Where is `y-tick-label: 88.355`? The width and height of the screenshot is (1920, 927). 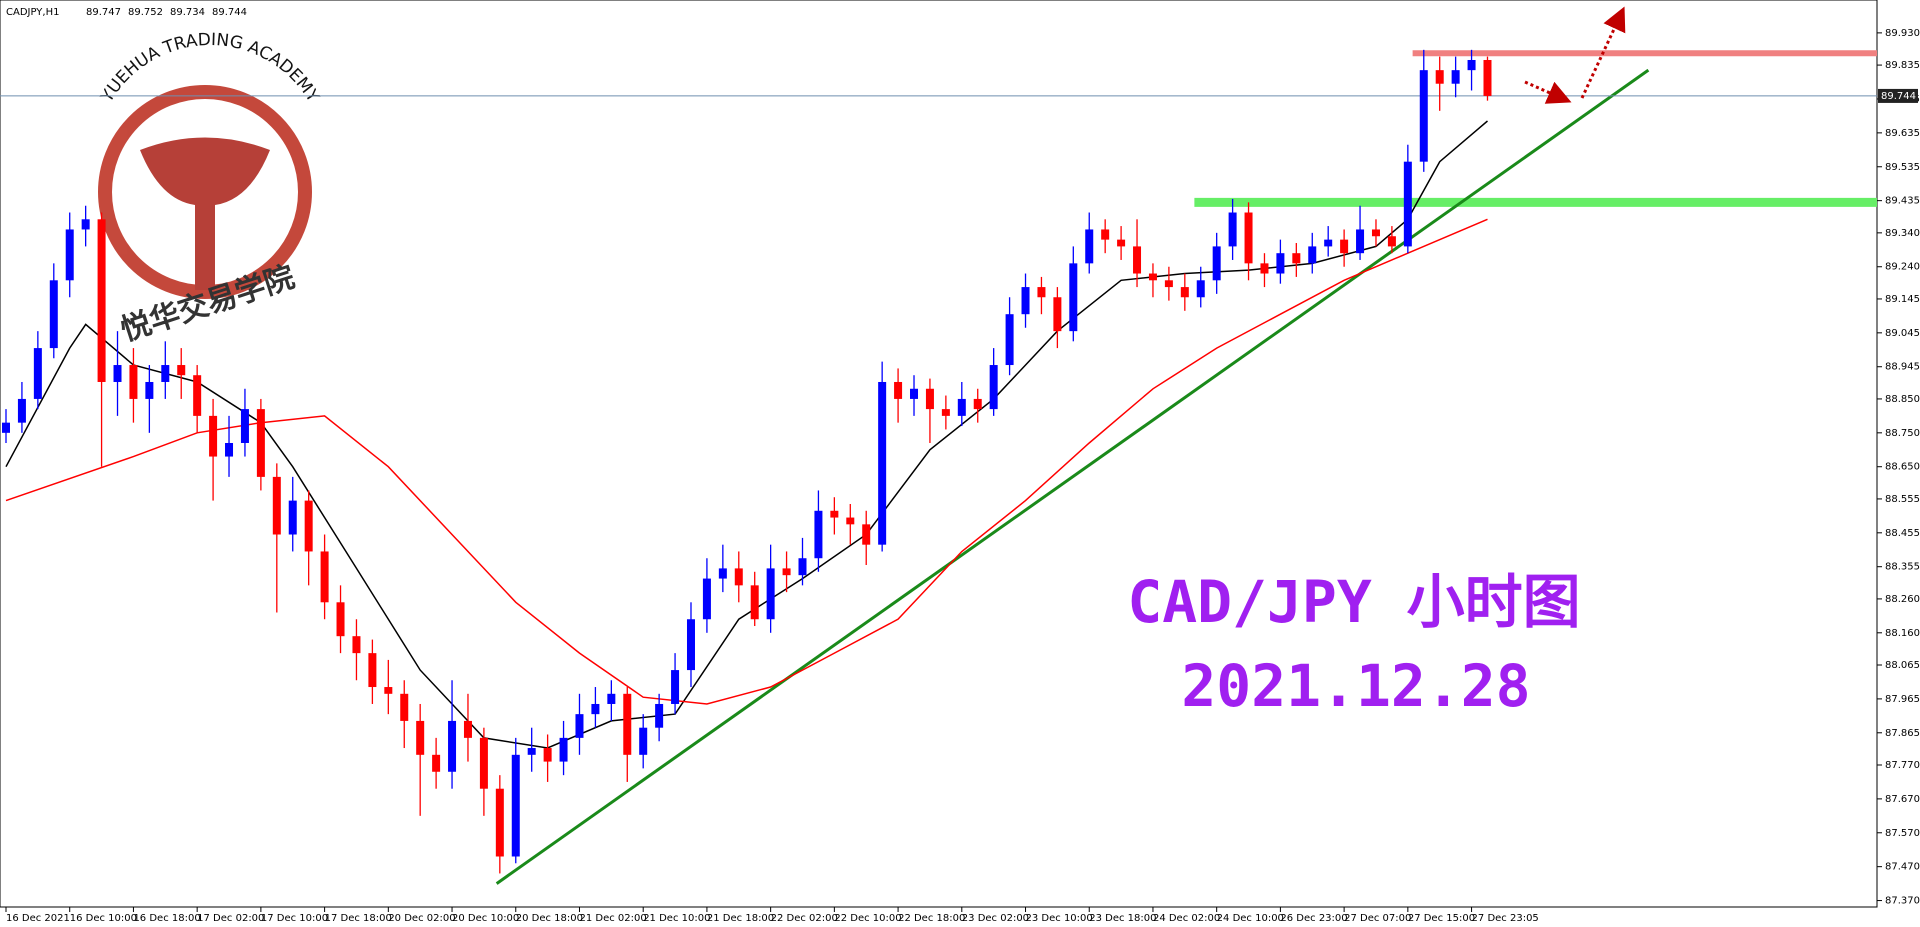
y-tick-label: 88.355 is located at coordinates (1902, 567).